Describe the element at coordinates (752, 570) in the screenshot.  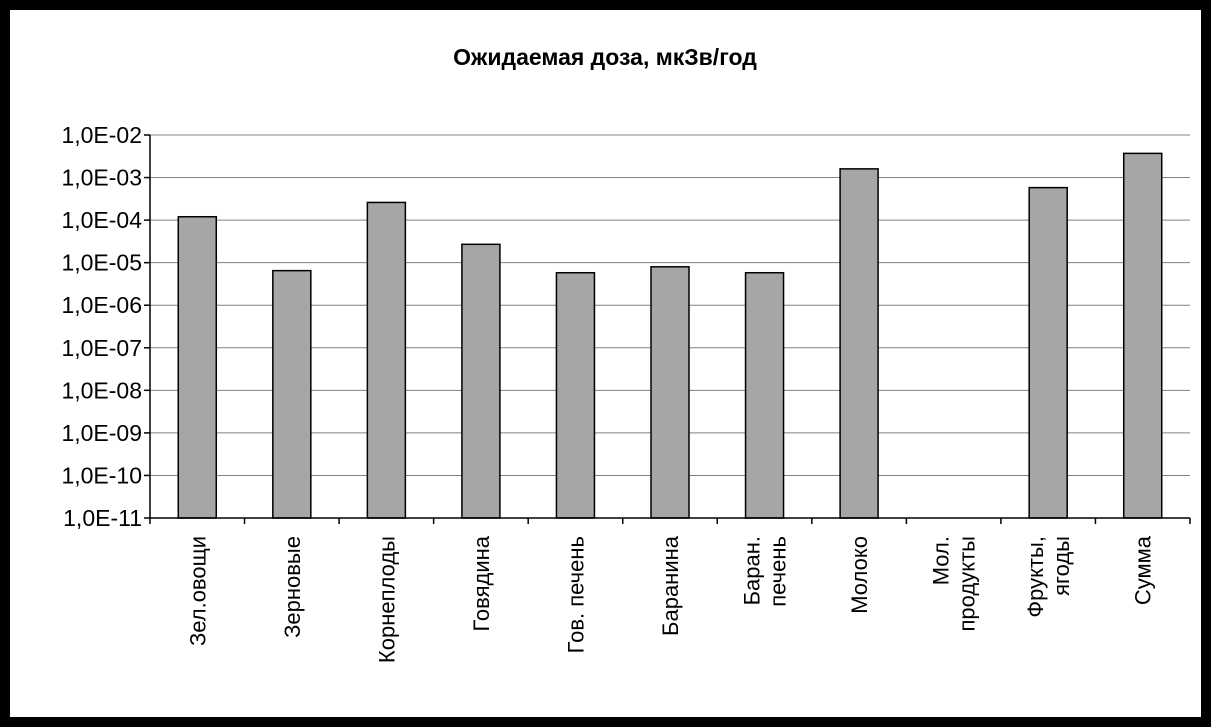
I see `x-tick-label: Баран.` at that location.